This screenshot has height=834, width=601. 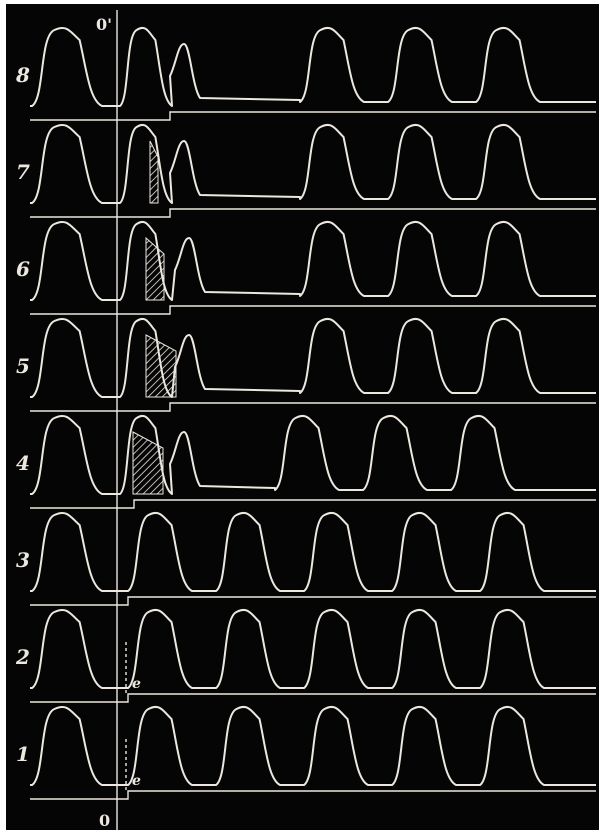 What do you see at coordinates (23, 754) in the screenshot?
I see `row-label: 1` at bounding box center [23, 754].